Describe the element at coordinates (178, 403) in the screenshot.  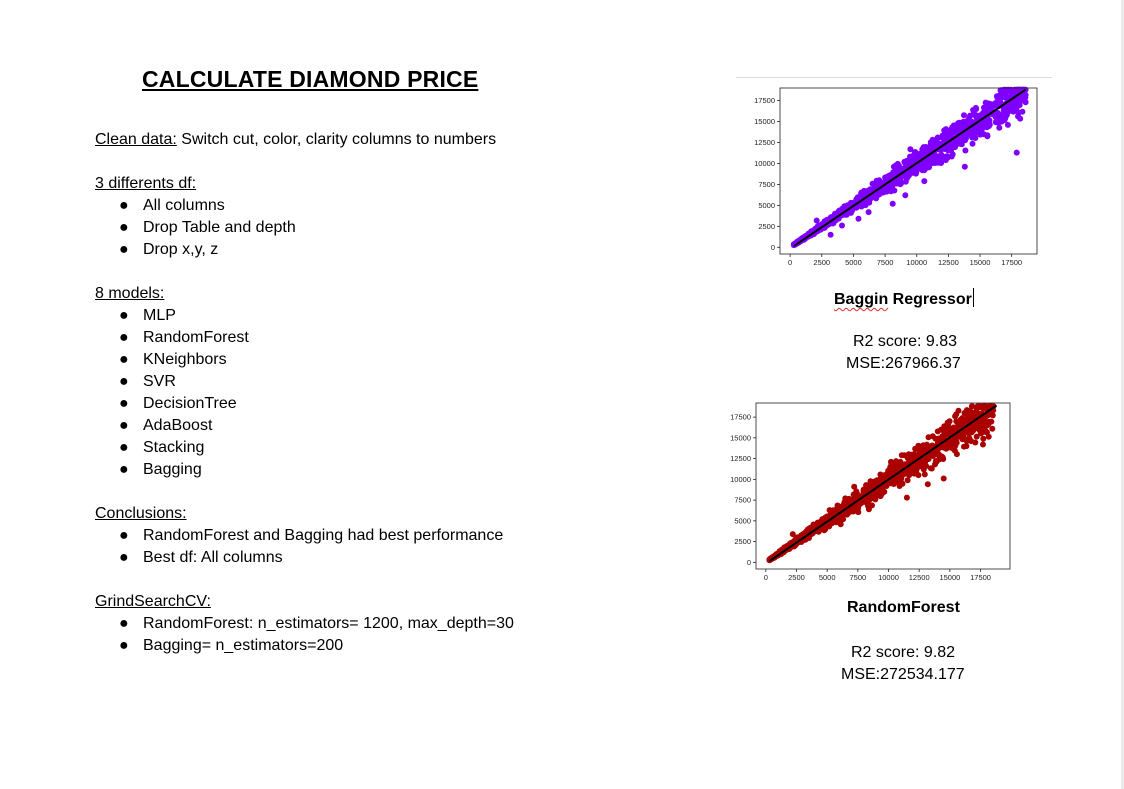
I see `model-item: ● DecisionTree` at that location.